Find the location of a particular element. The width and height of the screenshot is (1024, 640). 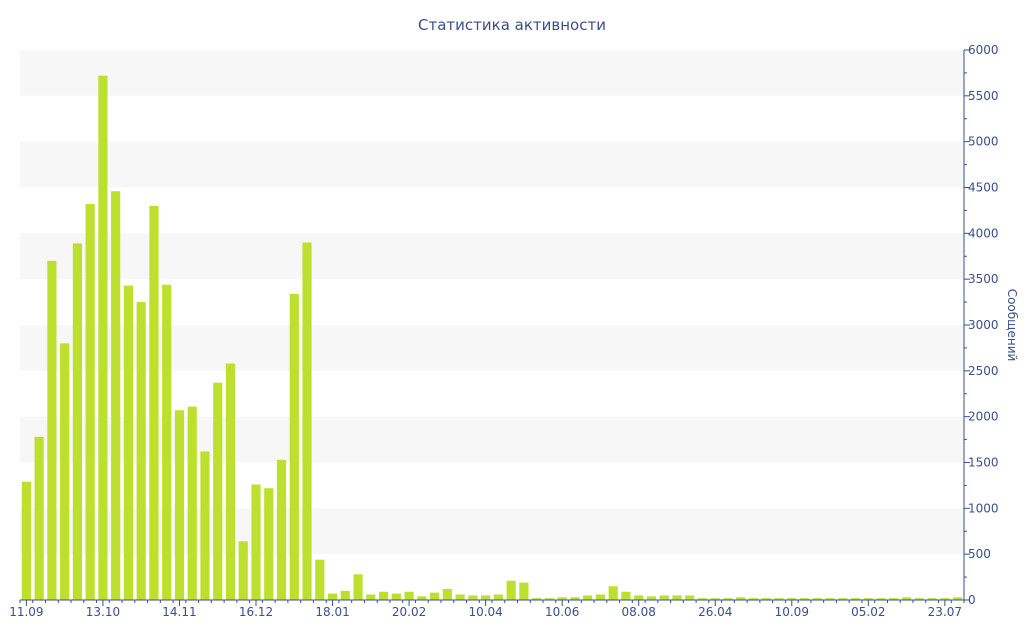

y-tick-label: 5500 is located at coordinates (983, 96).